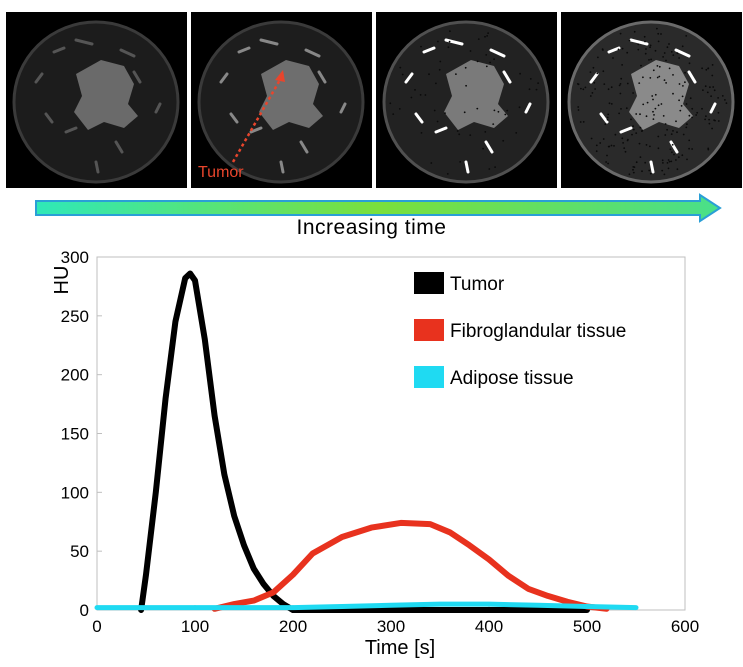 Image resolution: width=743 pixels, height=667 pixels. What do you see at coordinates (477, 284) in the screenshot?
I see `legend-label-tumor: Tumor` at bounding box center [477, 284].